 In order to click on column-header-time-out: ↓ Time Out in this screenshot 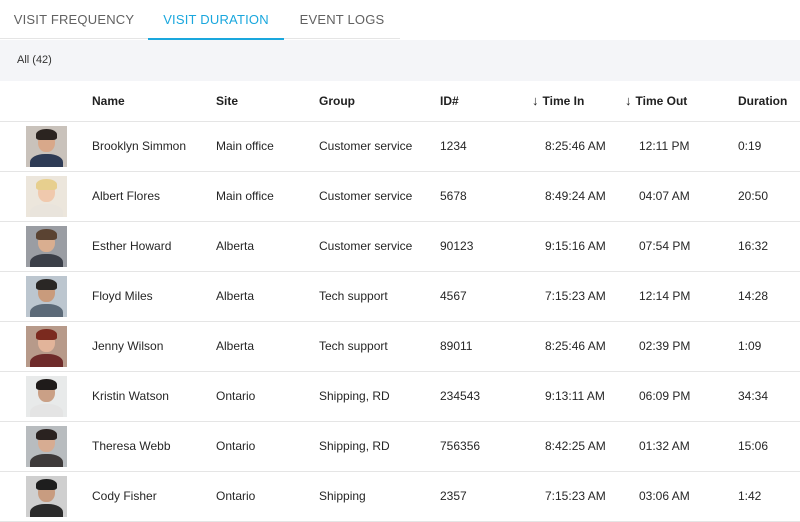, I will do `click(656, 101)`.